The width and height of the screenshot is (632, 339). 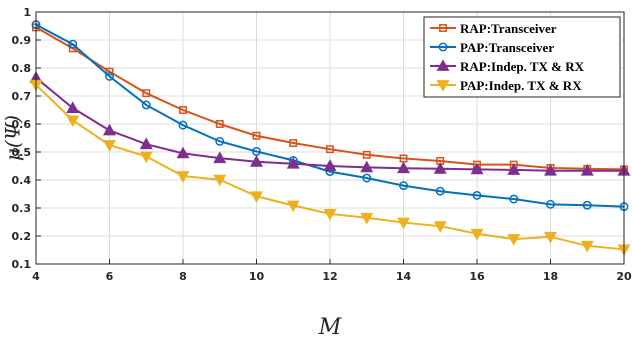 What do you see at coordinates (624, 276) in the screenshot?
I see `x-tick-label: 20` at bounding box center [624, 276].